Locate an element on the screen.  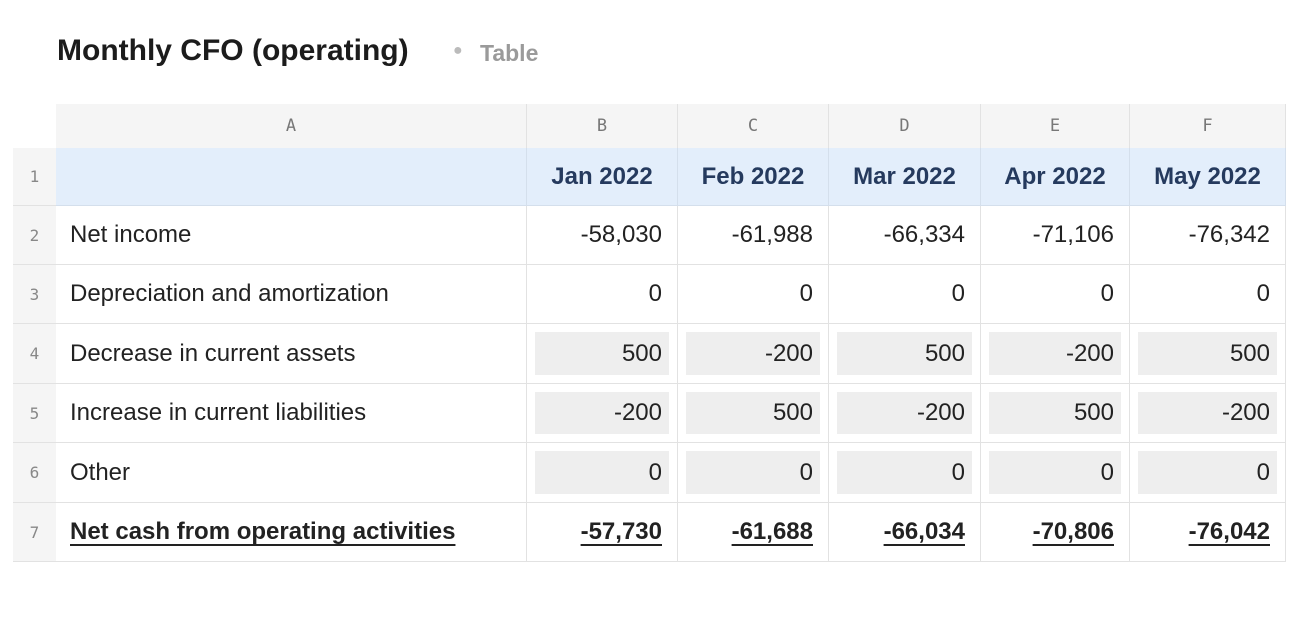
value-cell: -66,334 is located at coordinates (905, 235).